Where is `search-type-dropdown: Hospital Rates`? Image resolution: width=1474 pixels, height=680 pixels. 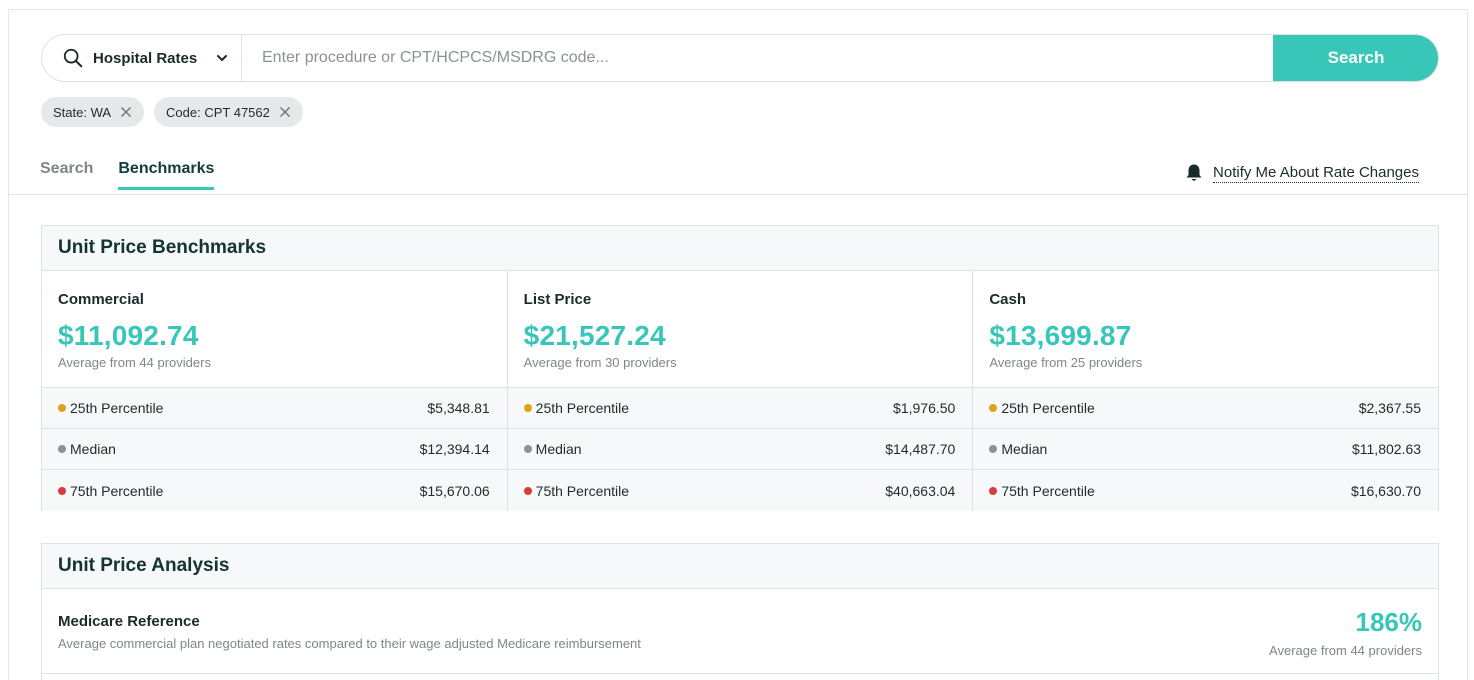
search-type-dropdown: Hospital Rates is located at coordinates (142, 58).